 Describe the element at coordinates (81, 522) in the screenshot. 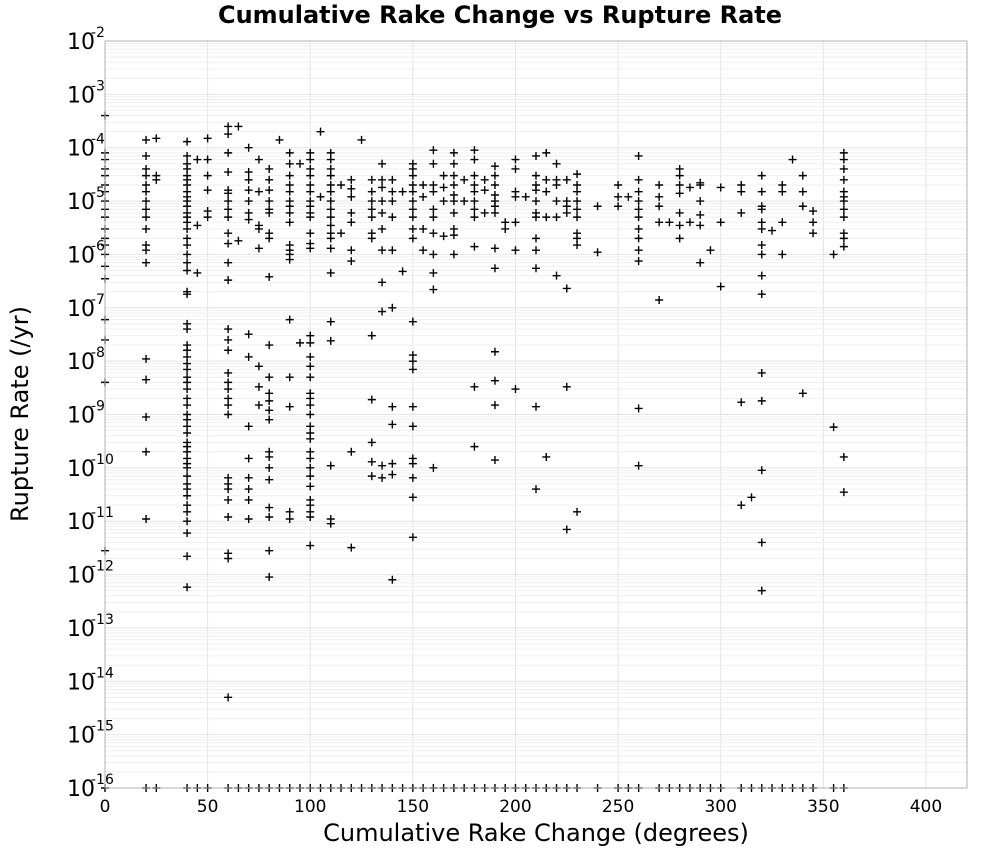

I see `y-tick-label: 10` at that location.